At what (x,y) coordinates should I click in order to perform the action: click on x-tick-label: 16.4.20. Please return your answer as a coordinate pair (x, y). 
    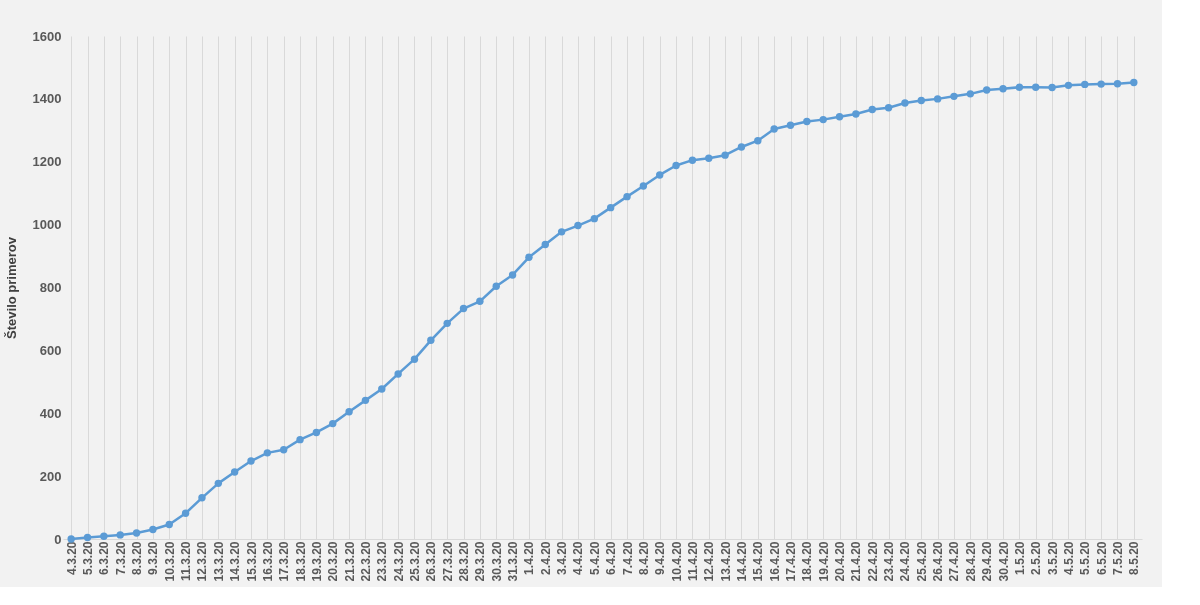
    Looking at the image, I should click on (774, 561).